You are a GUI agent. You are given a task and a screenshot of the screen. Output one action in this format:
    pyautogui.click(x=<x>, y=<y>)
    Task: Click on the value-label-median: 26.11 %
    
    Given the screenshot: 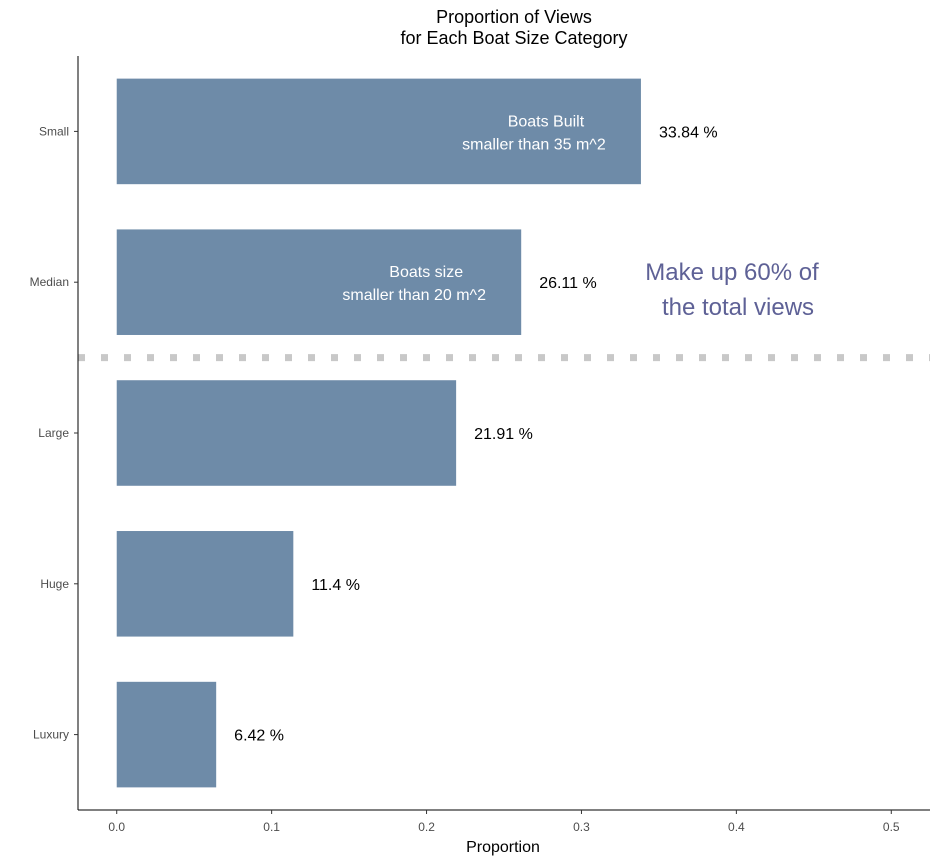 What is the action you would take?
    pyautogui.click(x=568, y=283)
    